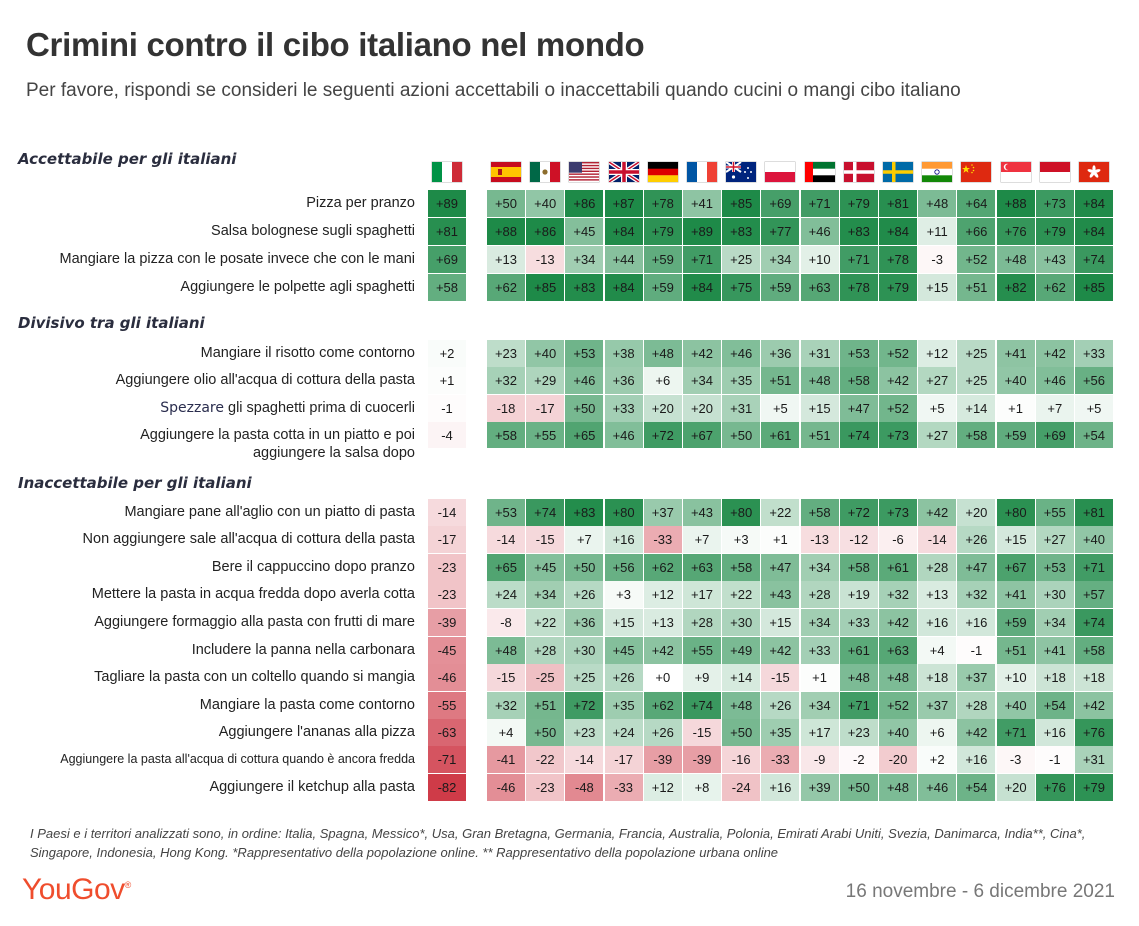  I want to click on heatmap-cell: +74, so click(545, 512).